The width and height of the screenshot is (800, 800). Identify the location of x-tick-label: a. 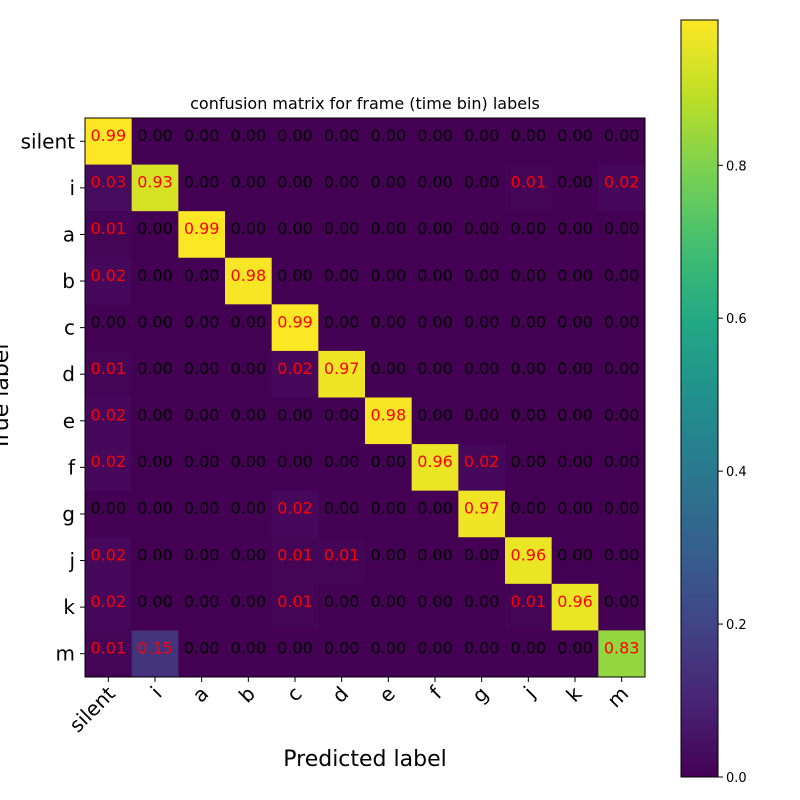
(201, 695).